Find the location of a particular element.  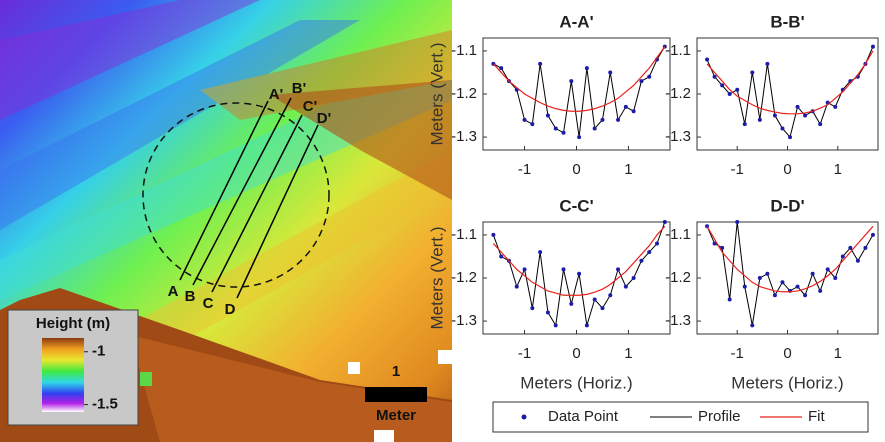

profile-end-label: D' is located at coordinates (324, 118).